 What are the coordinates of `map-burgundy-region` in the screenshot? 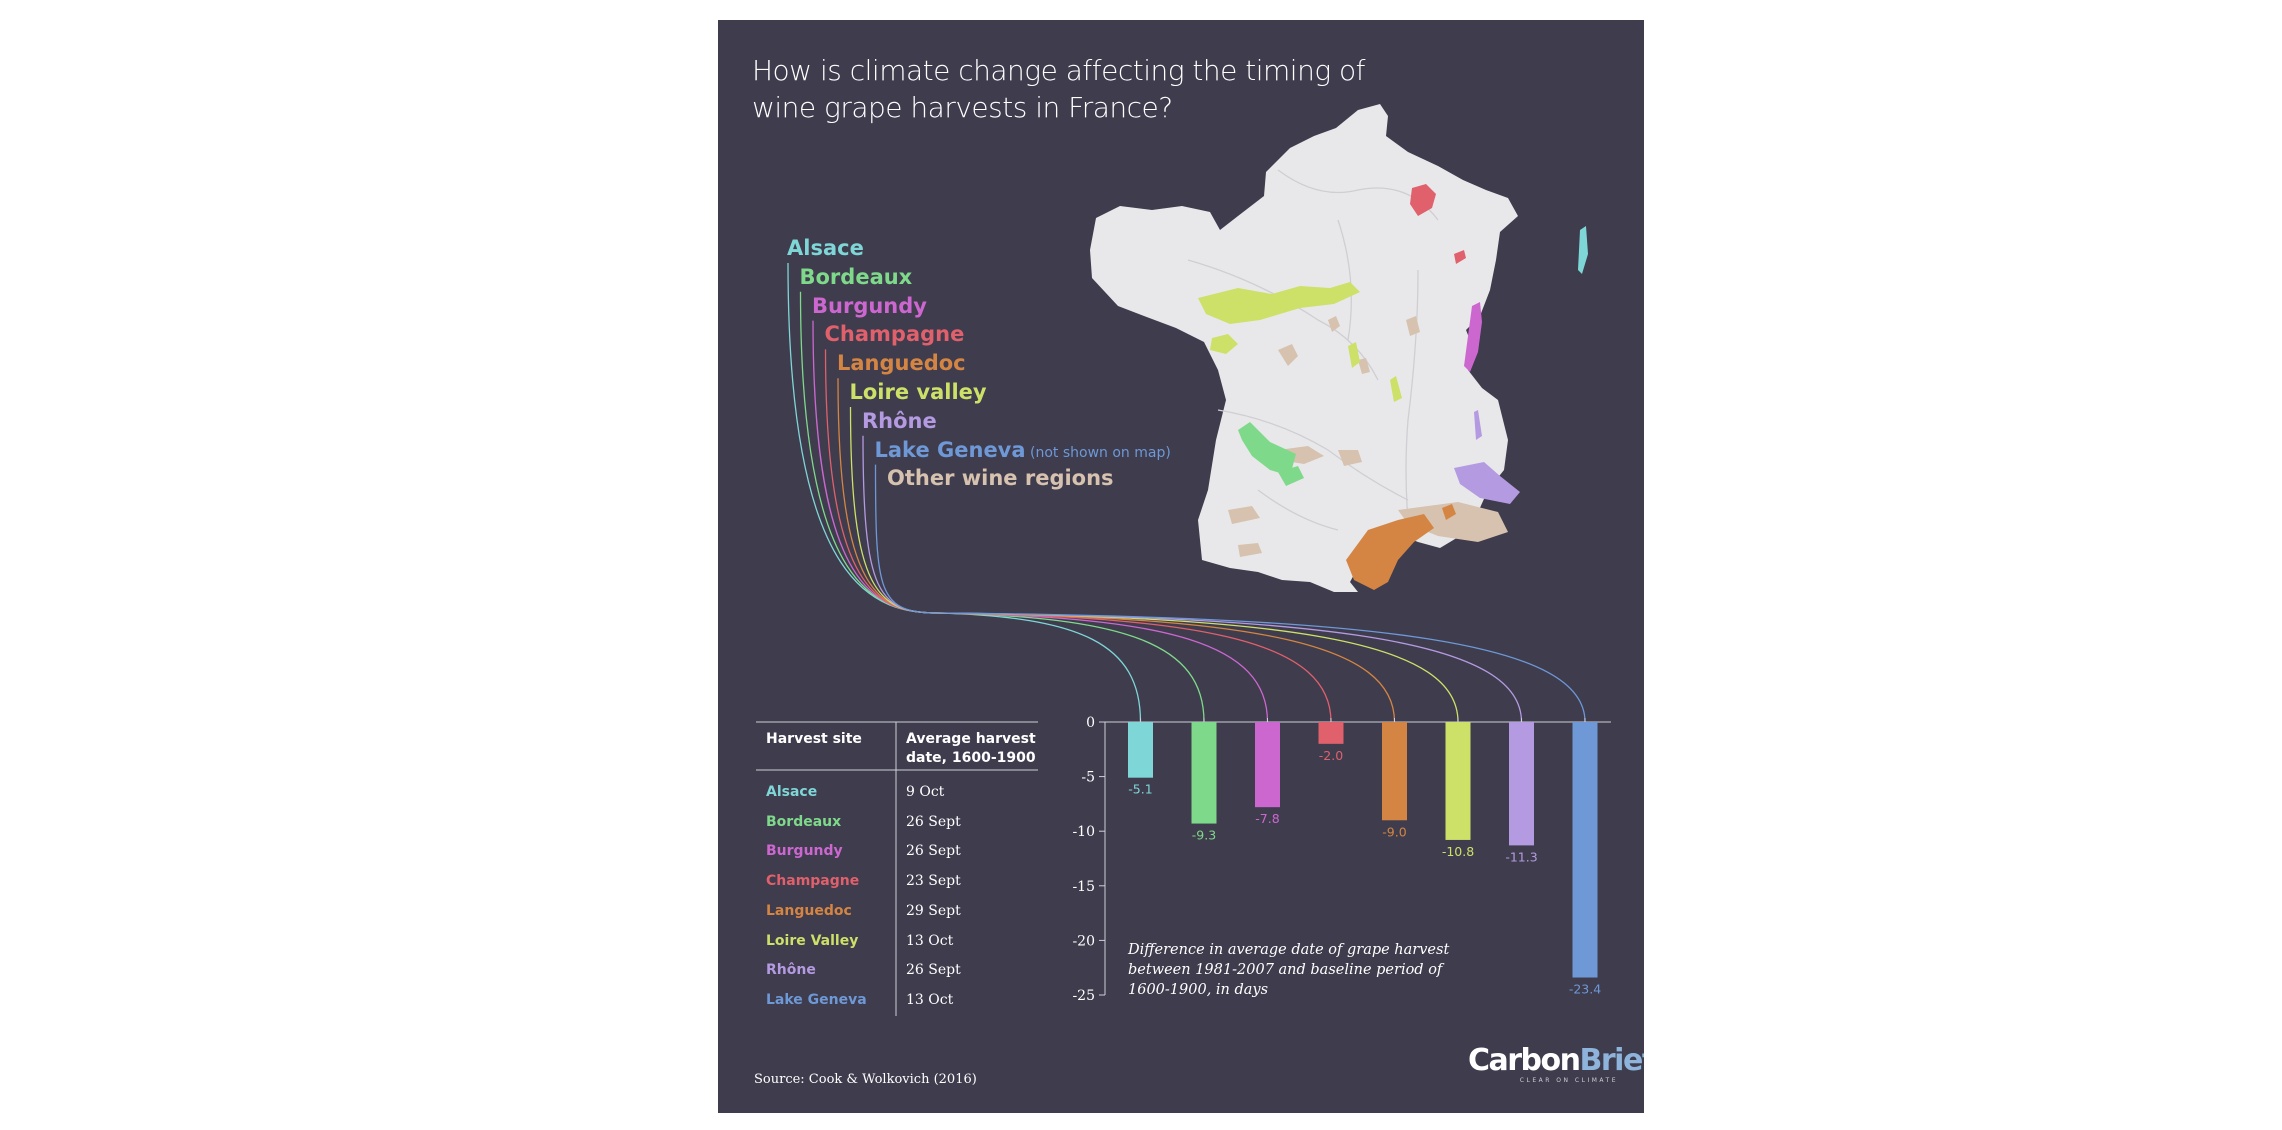 It's located at (1473, 337).